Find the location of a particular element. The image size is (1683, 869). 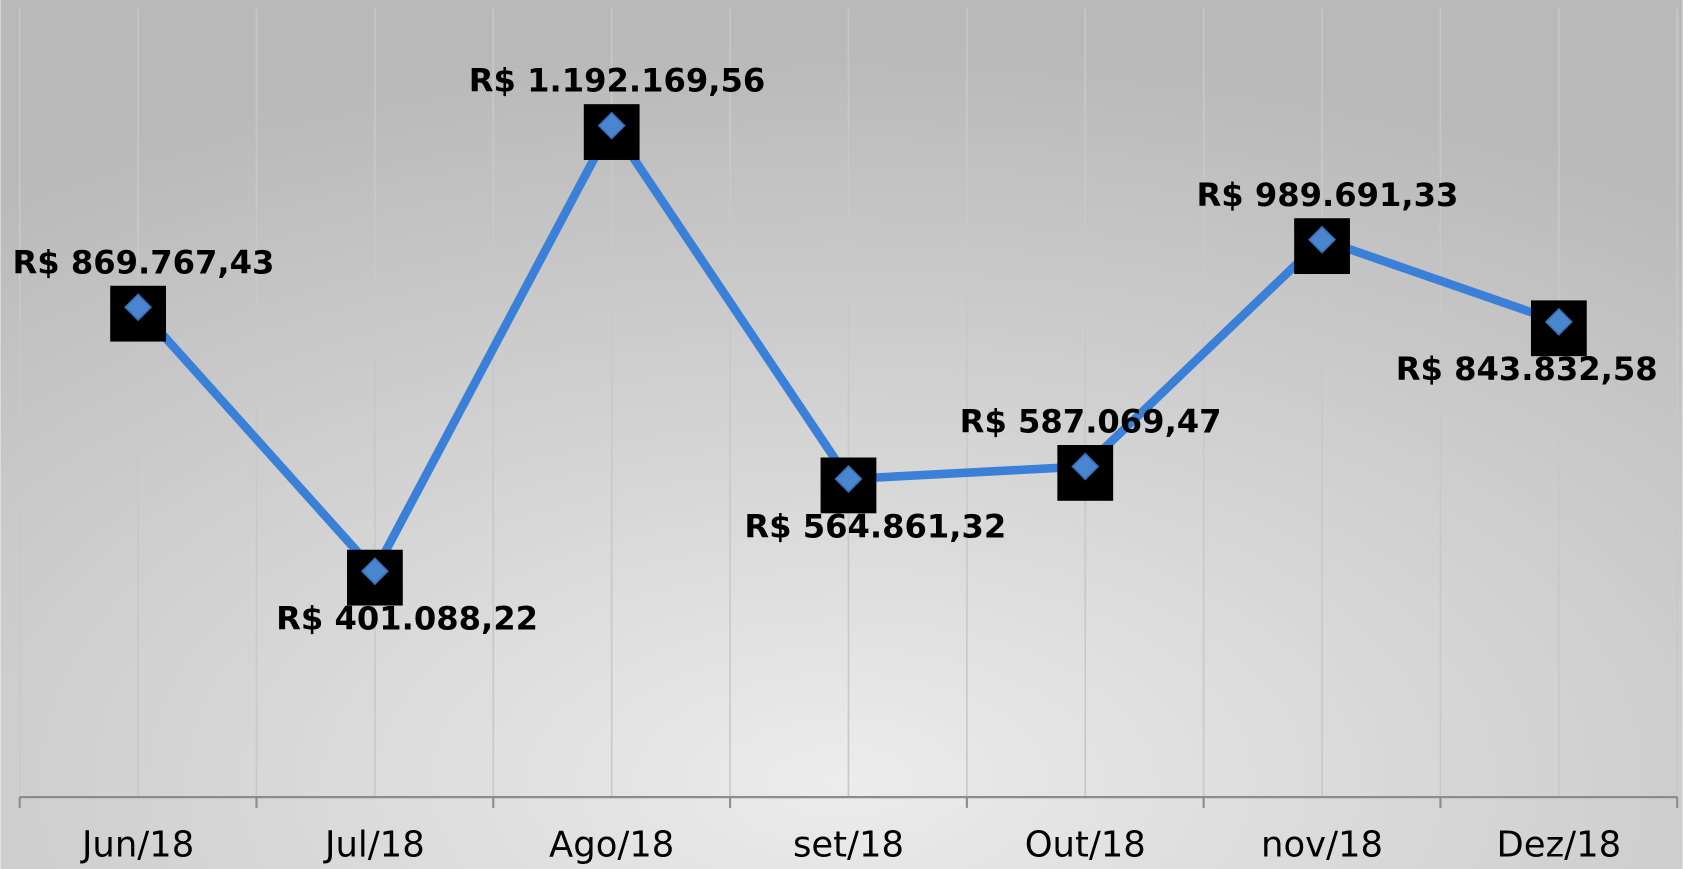

data-label: R$ 401.088,22 is located at coordinates (407, 619).